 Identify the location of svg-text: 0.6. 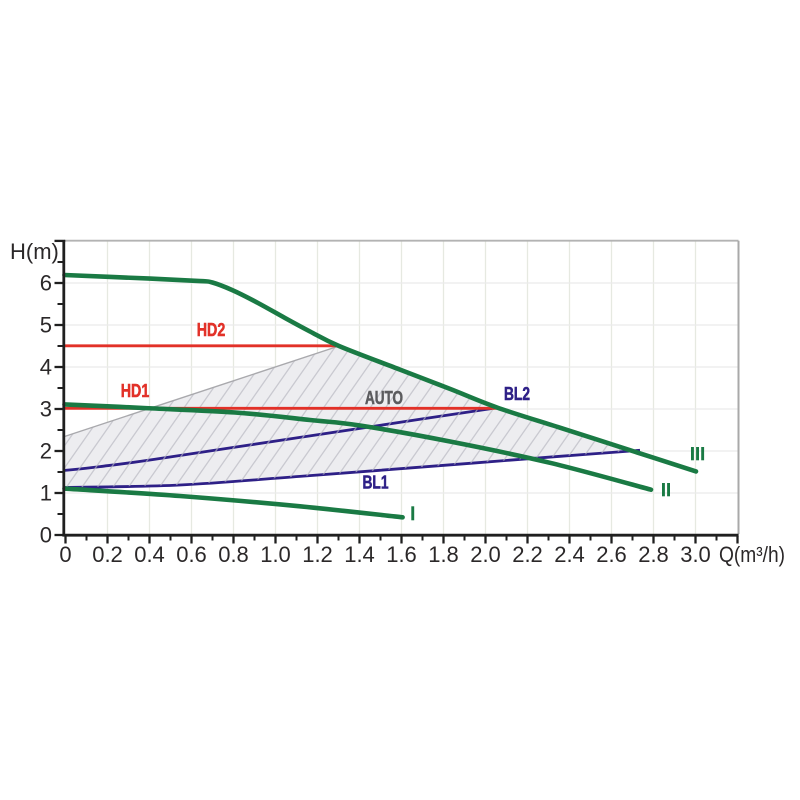
(191, 554).